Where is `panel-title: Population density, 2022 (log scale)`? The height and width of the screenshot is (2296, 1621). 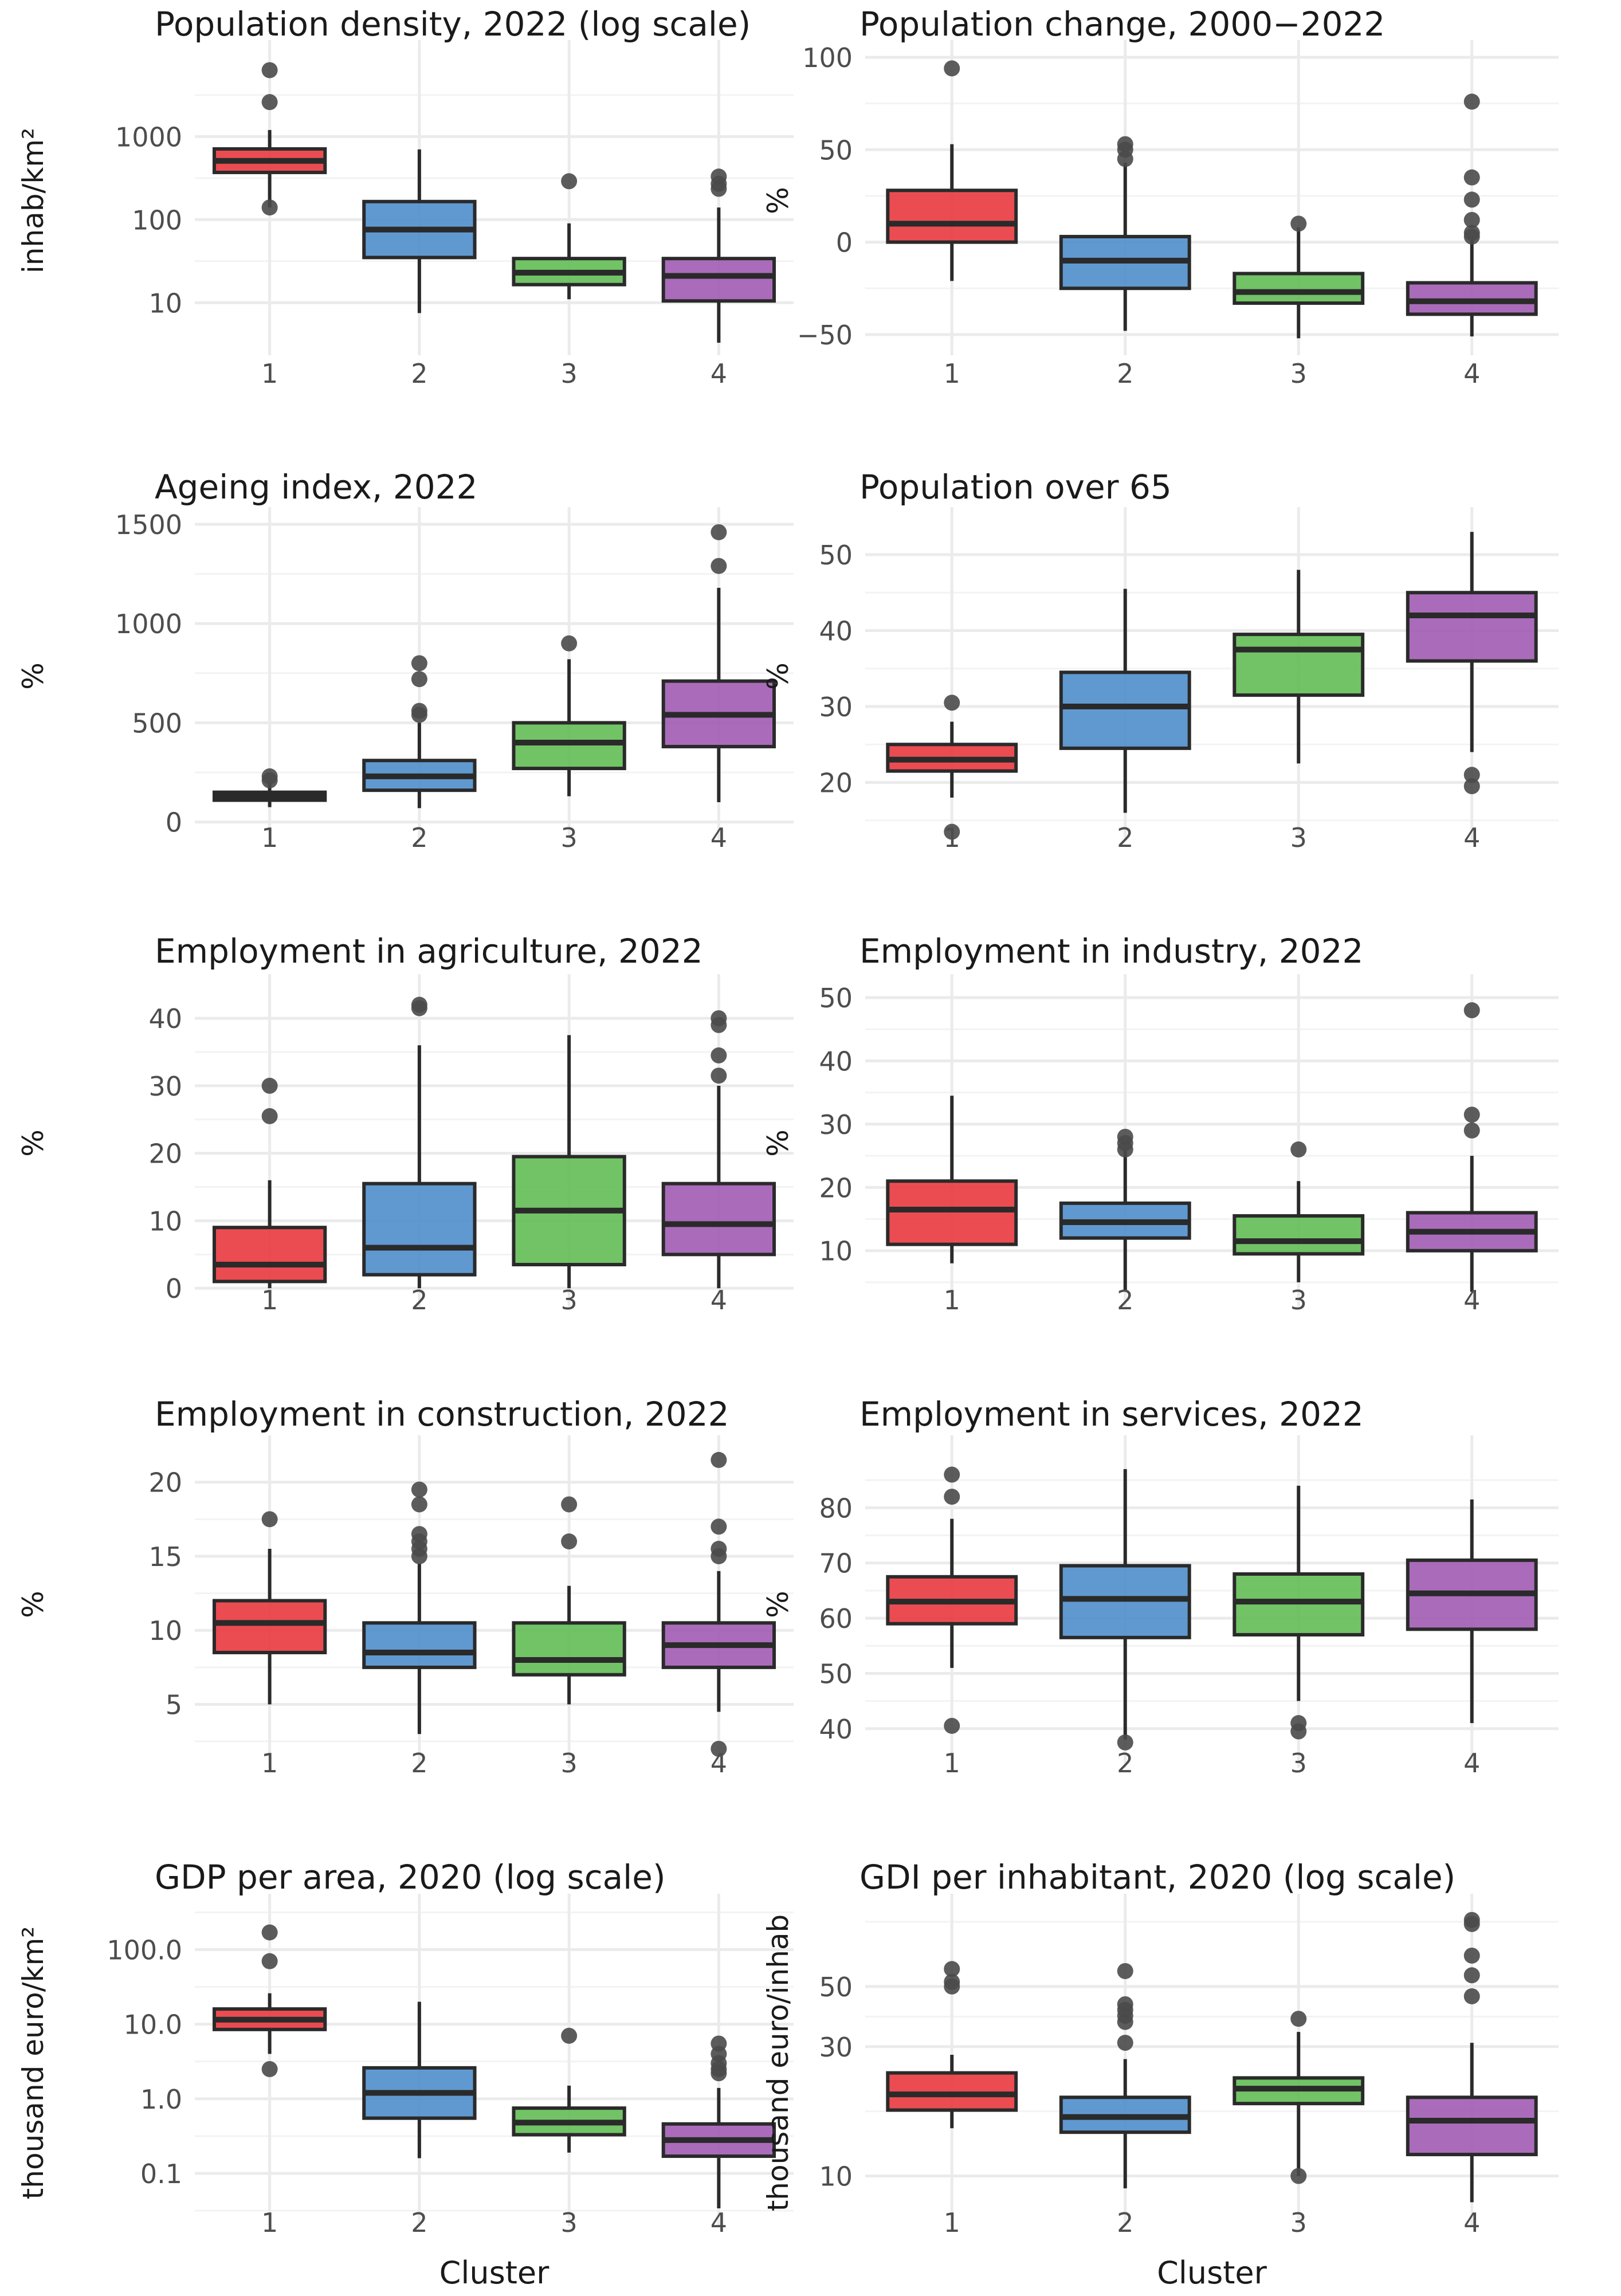 panel-title: Population density, 2022 (log scale) is located at coordinates (453, 24).